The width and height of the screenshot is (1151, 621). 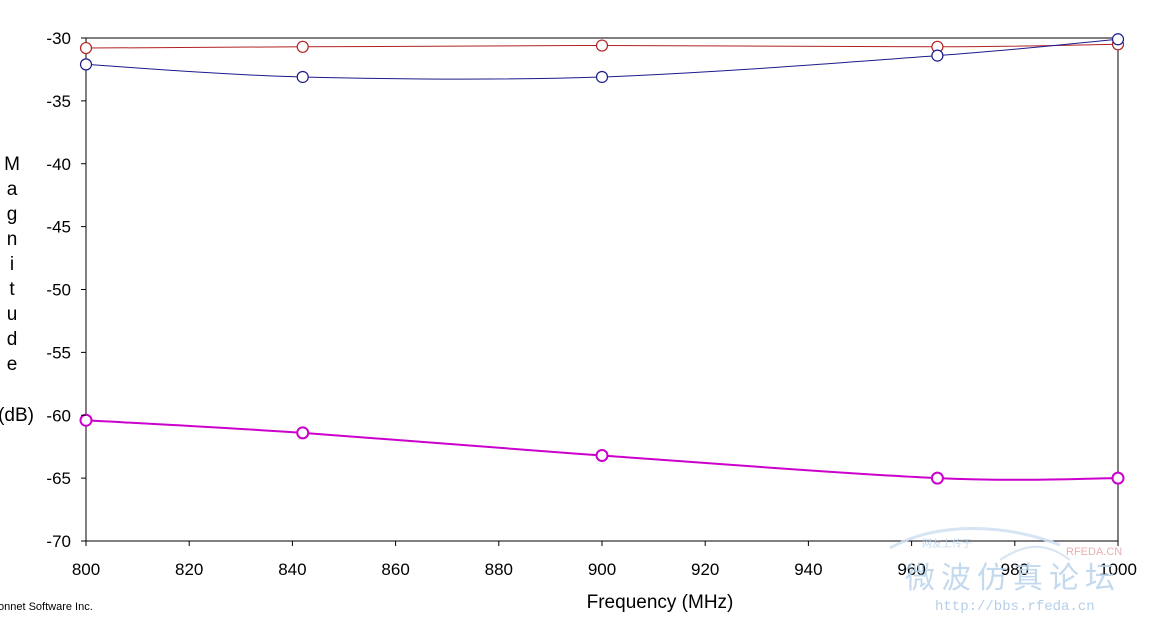 I want to click on y-tick-label: -55, so click(x=58, y=352).